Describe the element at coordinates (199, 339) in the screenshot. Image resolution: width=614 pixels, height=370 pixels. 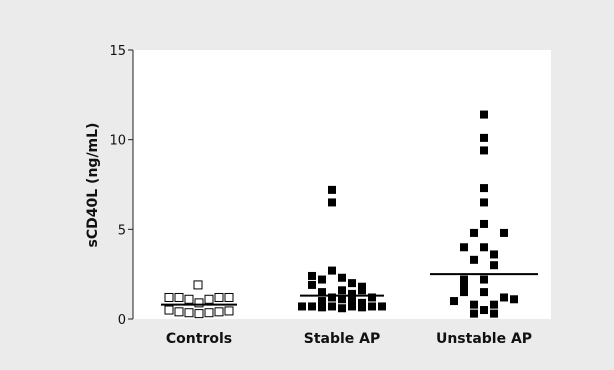
I see `x-category-label: Controls` at that location.